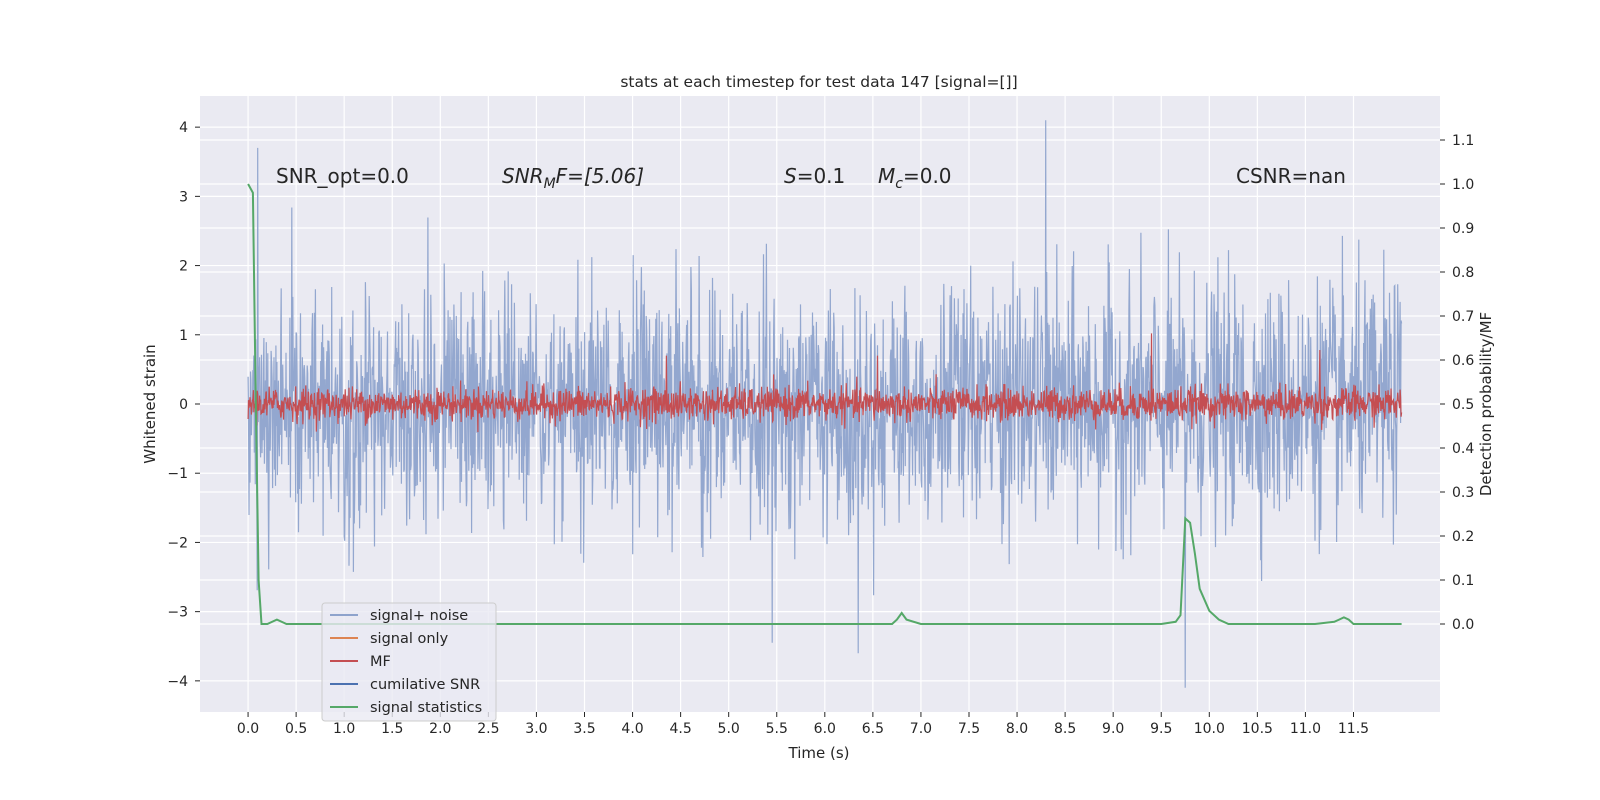 This screenshot has height=800, width=1600. What do you see at coordinates (392, 729) in the screenshot?
I see `x-tick-label-3: 1.5` at bounding box center [392, 729].